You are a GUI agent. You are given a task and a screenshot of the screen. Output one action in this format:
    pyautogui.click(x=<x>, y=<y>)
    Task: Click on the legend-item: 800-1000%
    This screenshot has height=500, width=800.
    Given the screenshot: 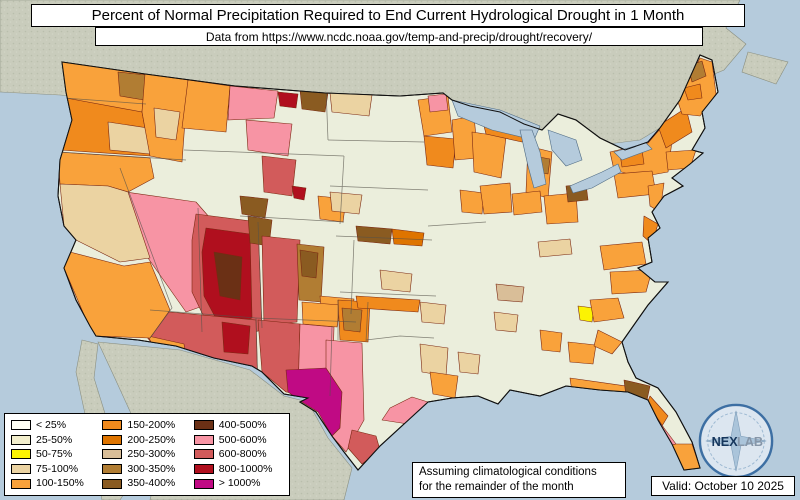 What is the action you would take?
    pyautogui.click(x=238, y=469)
    